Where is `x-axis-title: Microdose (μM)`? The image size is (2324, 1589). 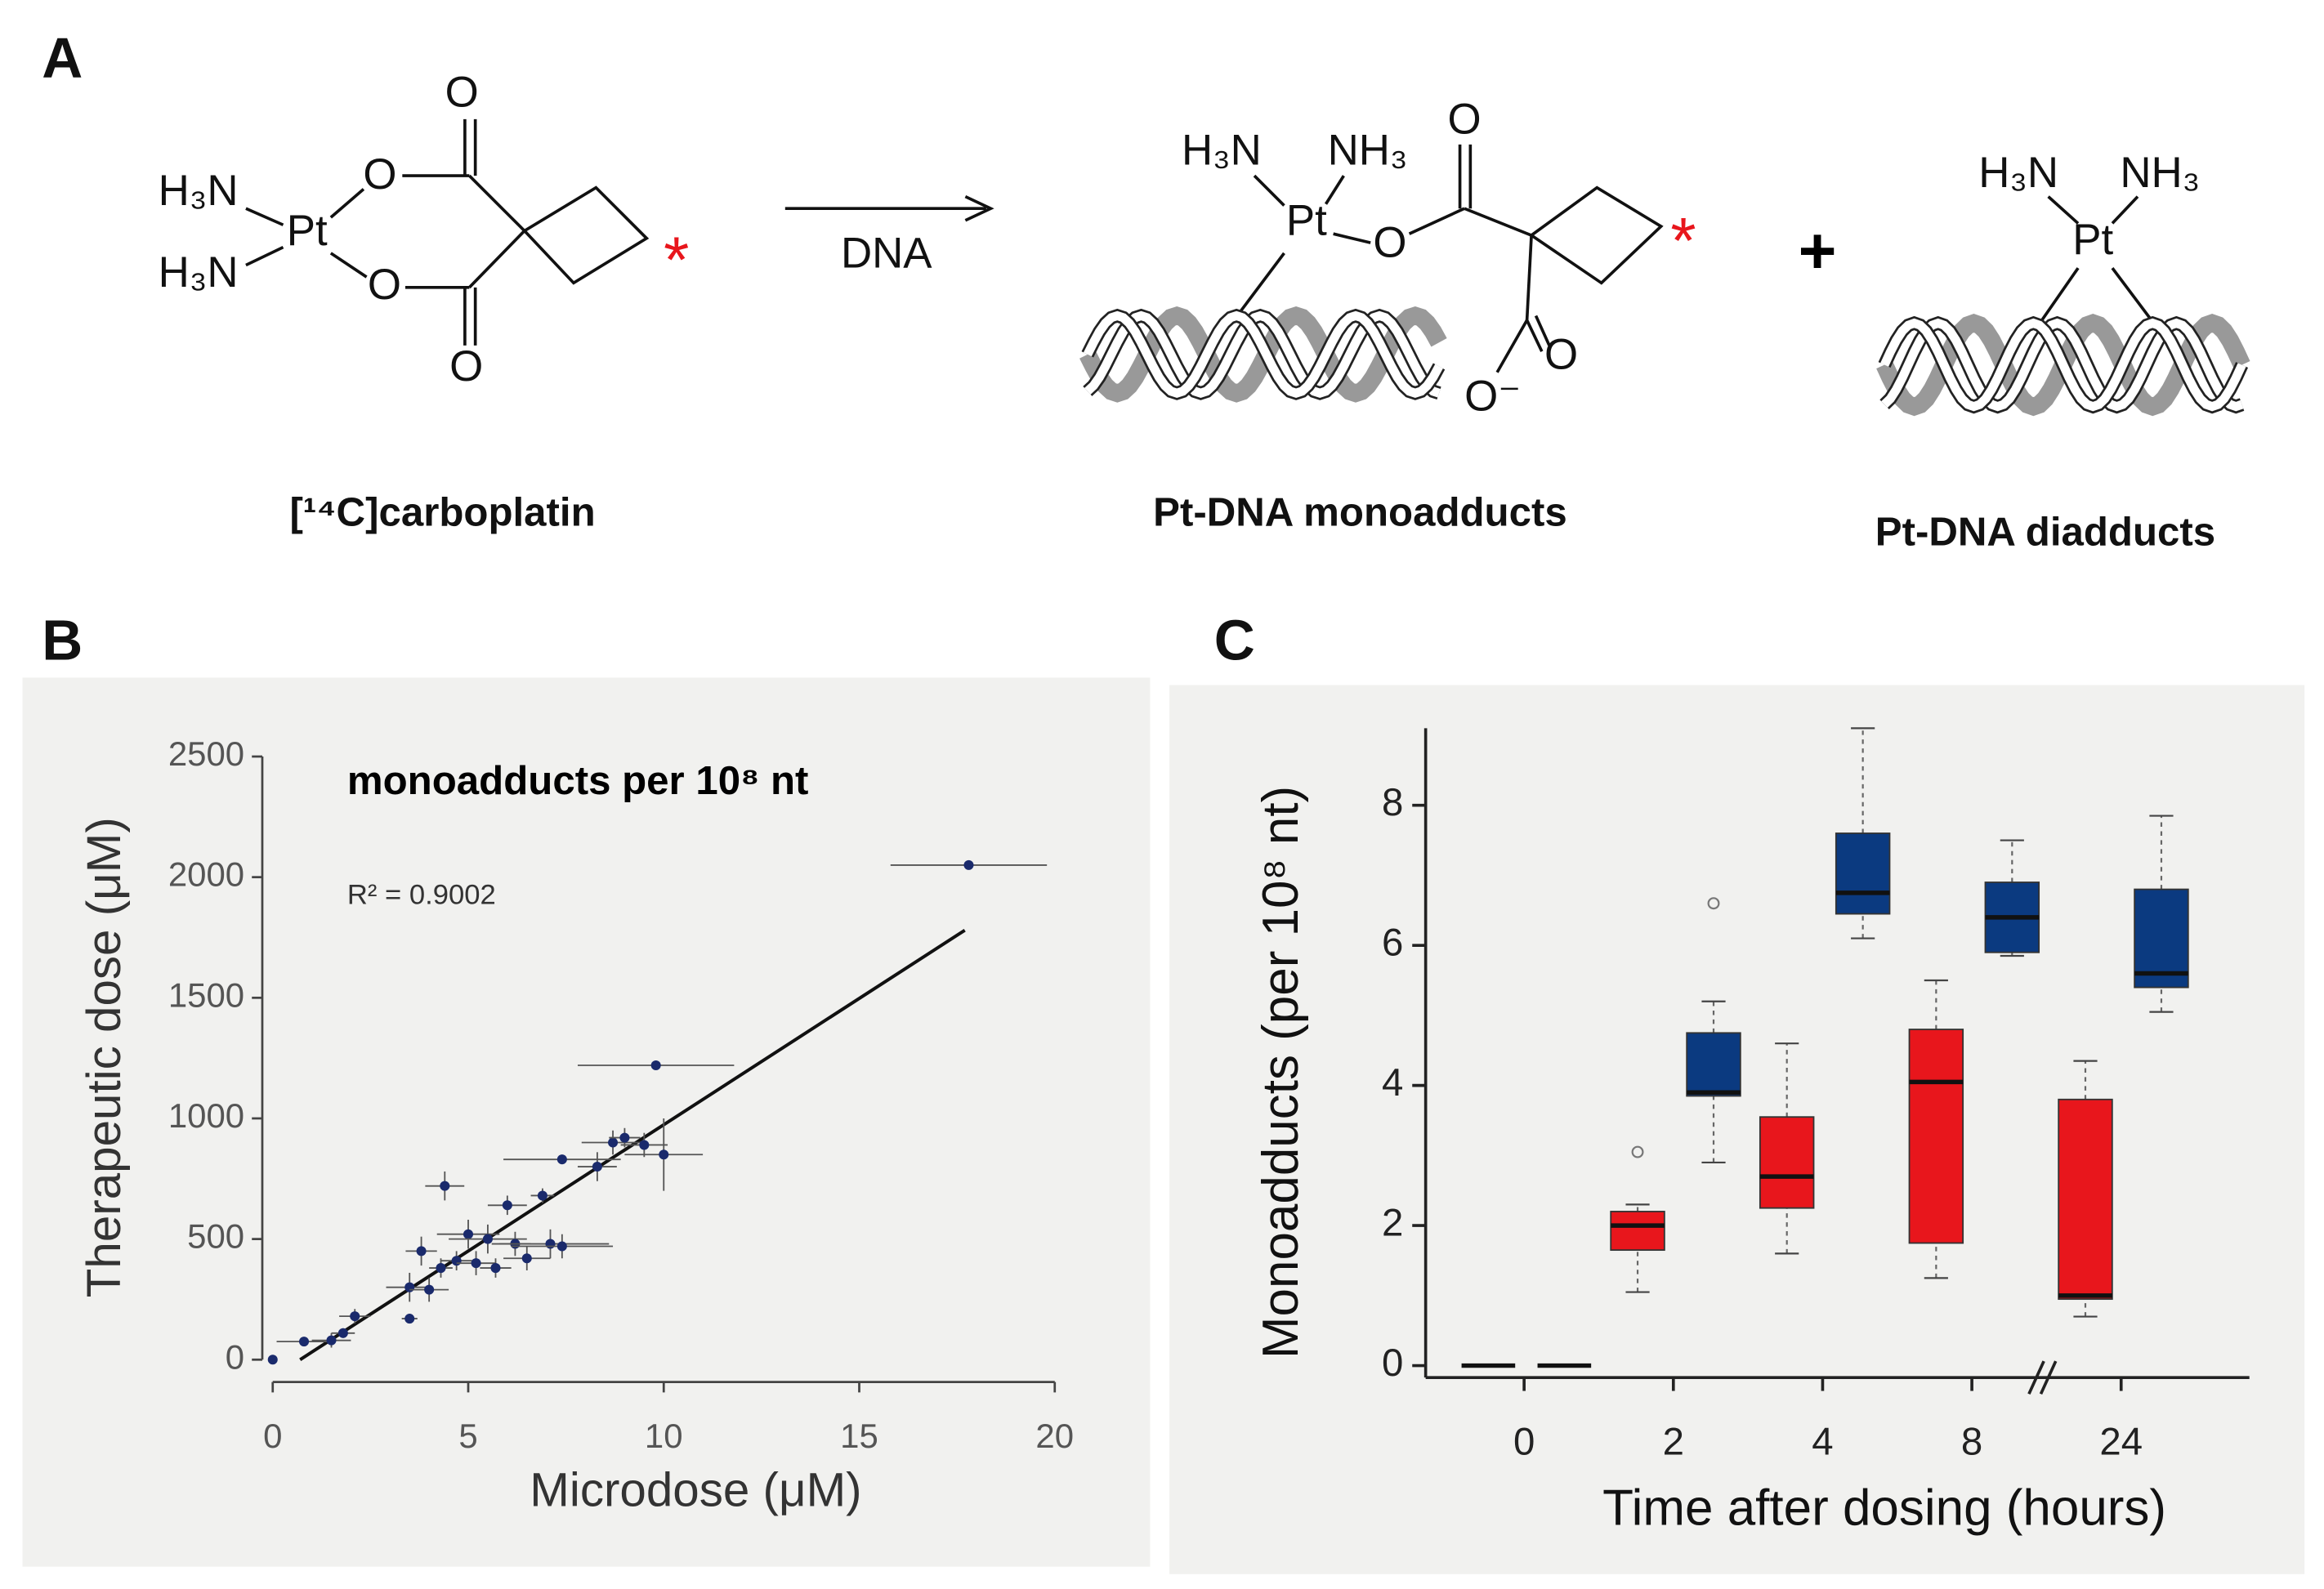
x-axis-title: Microdose (μM) is located at coordinates (695, 1490).